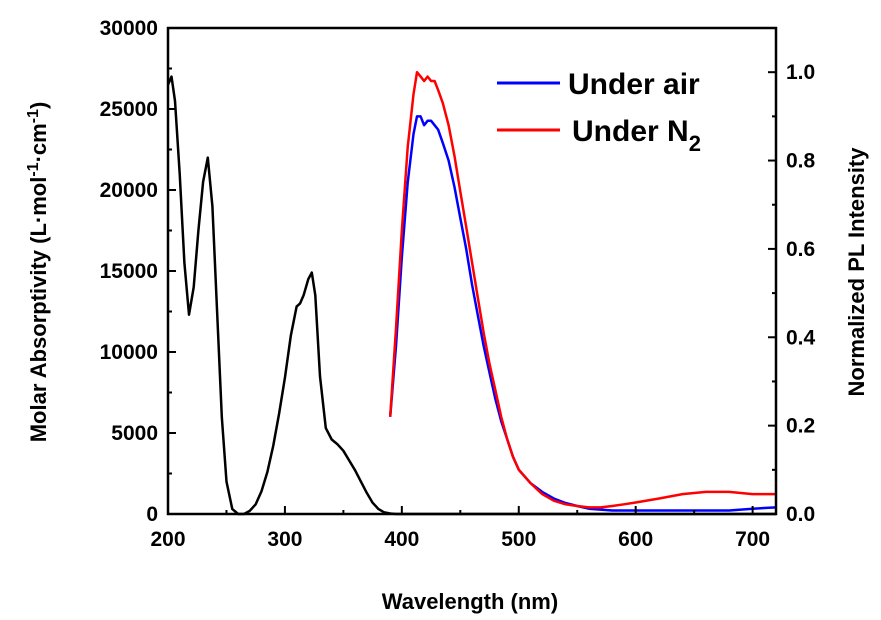 The image size is (881, 620). What do you see at coordinates (801, 161) in the screenshot?
I see `y-right-tick-label: 0.8` at bounding box center [801, 161].